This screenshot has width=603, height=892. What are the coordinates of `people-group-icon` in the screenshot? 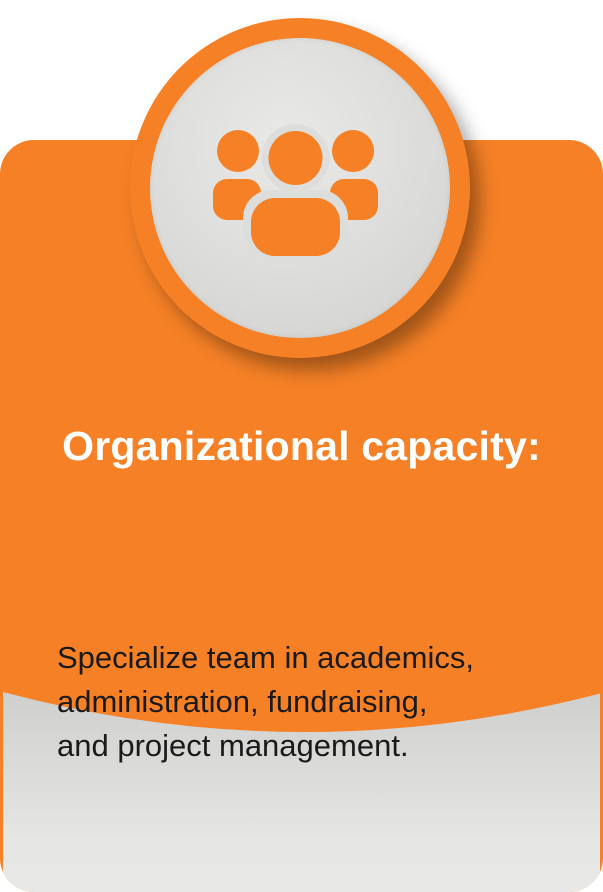 It's located at (295, 191).